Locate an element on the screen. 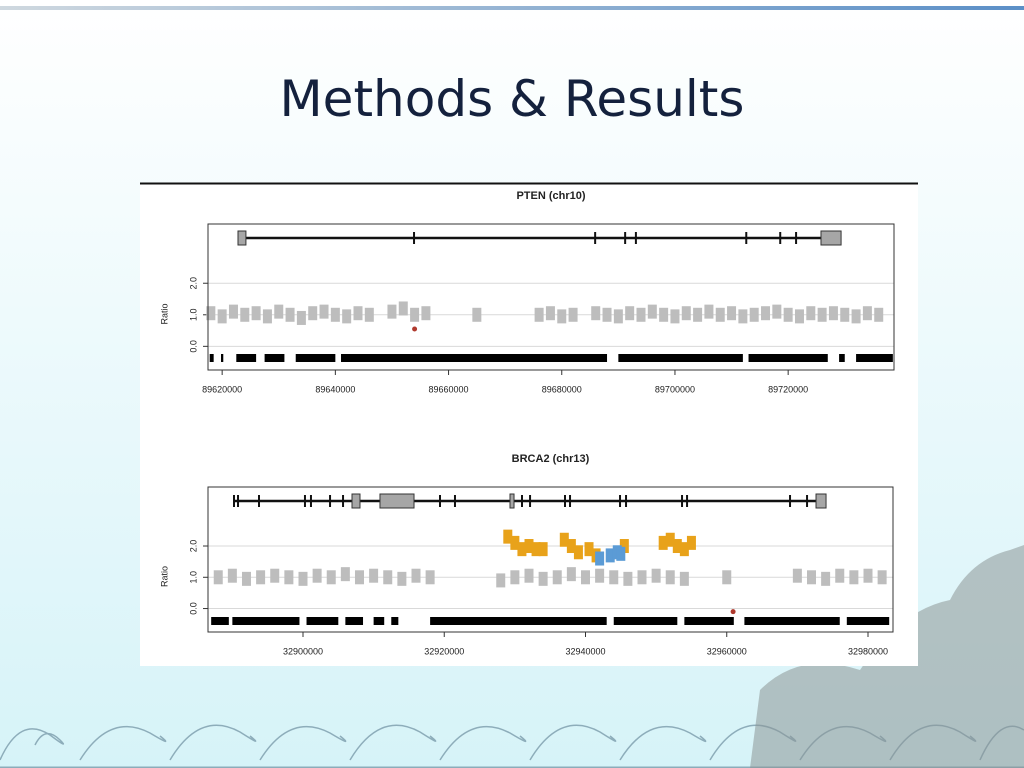 Image resolution: width=1024 pixels, height=768 pixels. chart-title: BRCA2 (chr13) is located at coordinates (551, 459).